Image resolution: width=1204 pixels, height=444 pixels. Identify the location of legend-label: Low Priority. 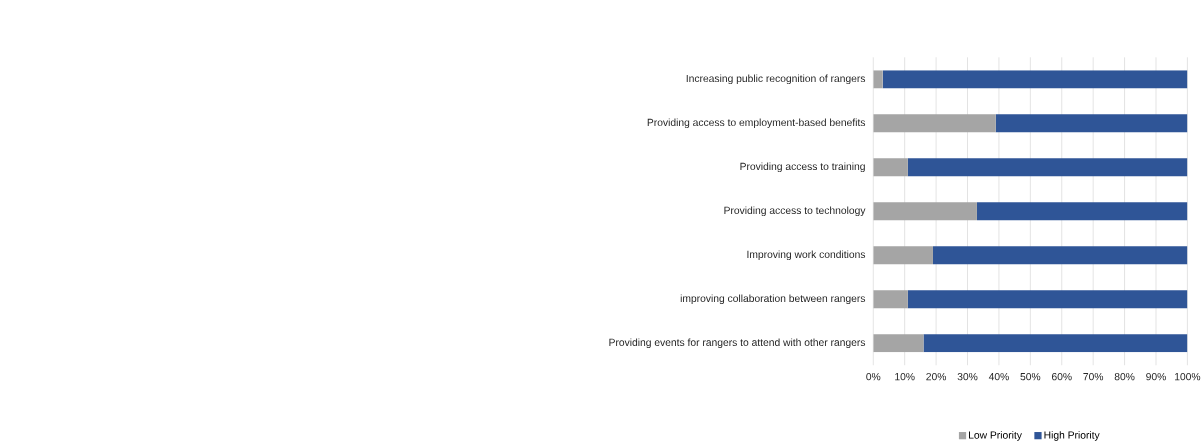
(995, 436).